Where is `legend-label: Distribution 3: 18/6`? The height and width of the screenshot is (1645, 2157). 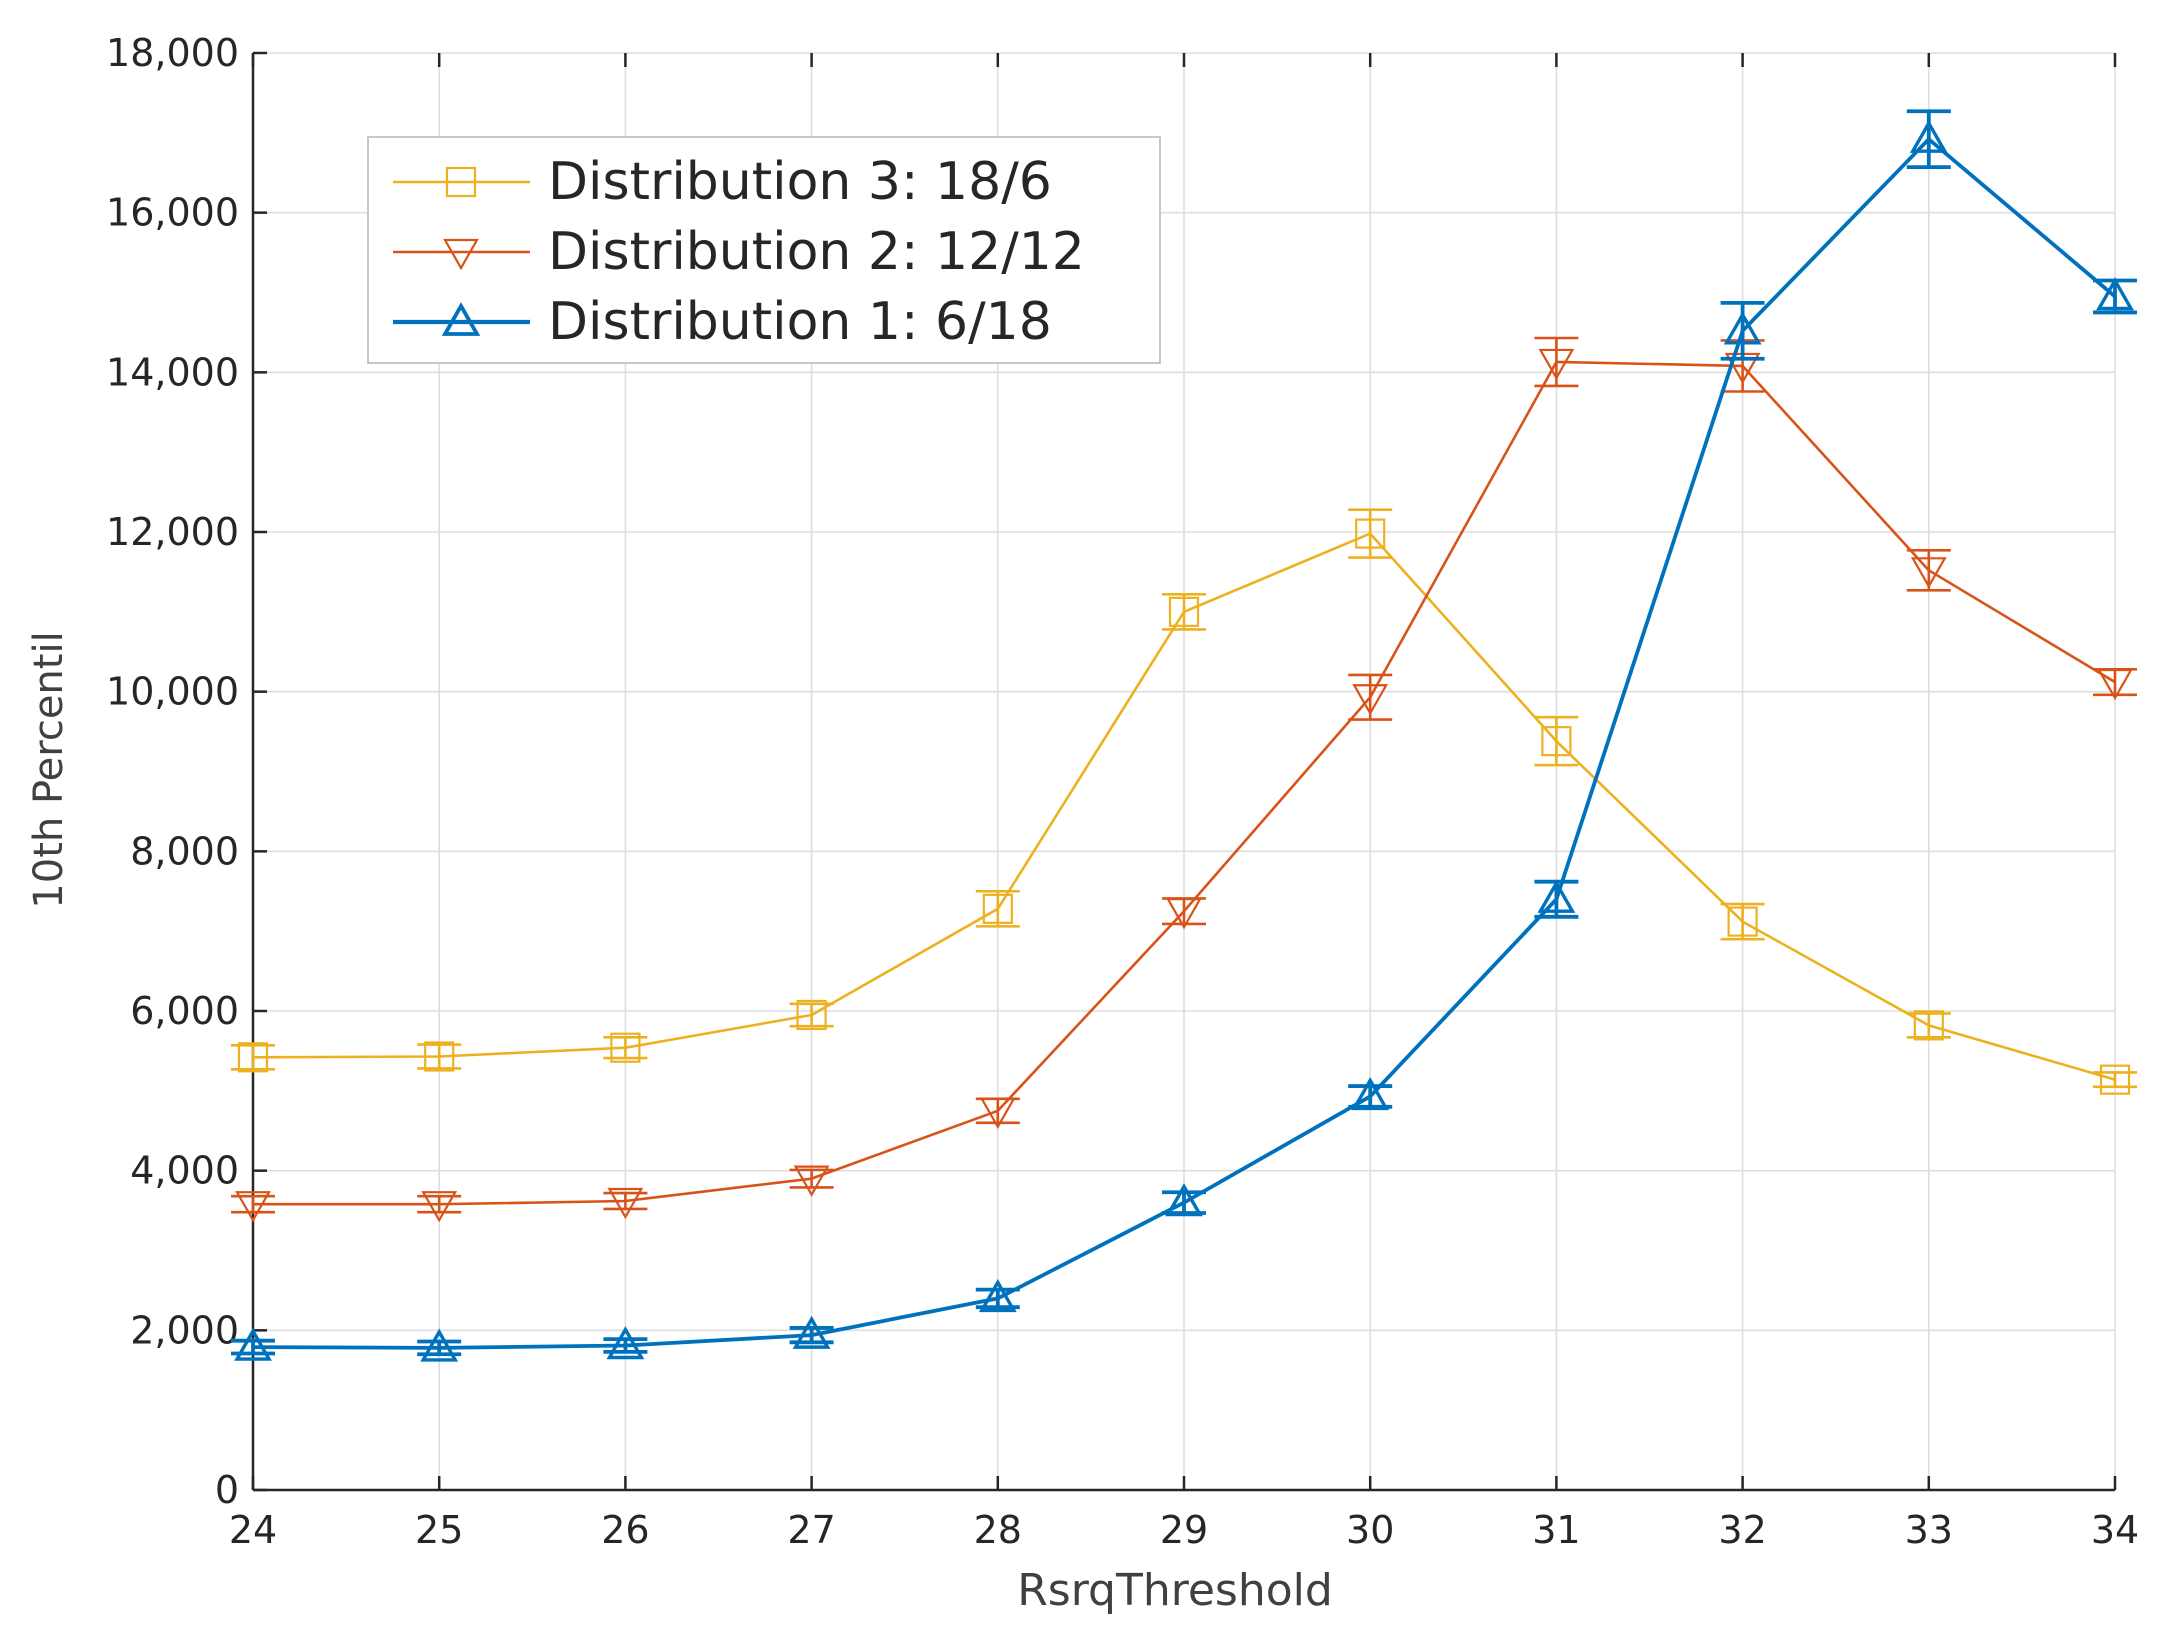
legend-label: Distribution 3: 18/6 is located at coordinates (800, 182).